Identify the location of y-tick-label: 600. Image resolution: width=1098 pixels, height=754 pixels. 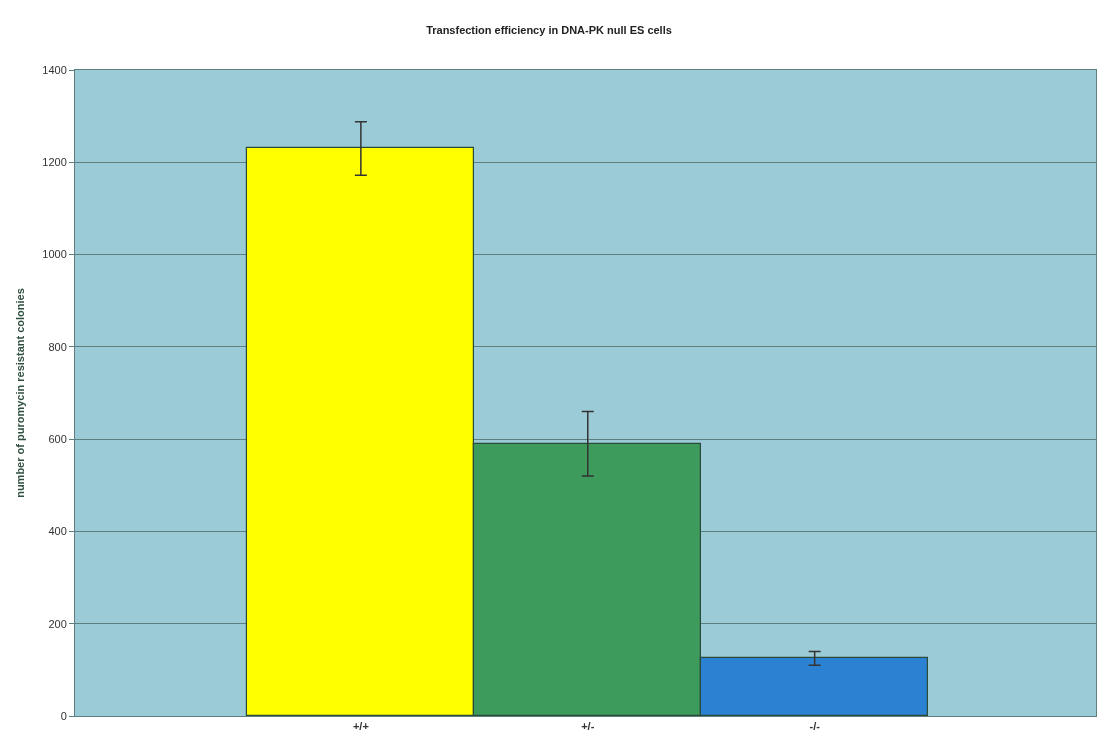
(57, 438).